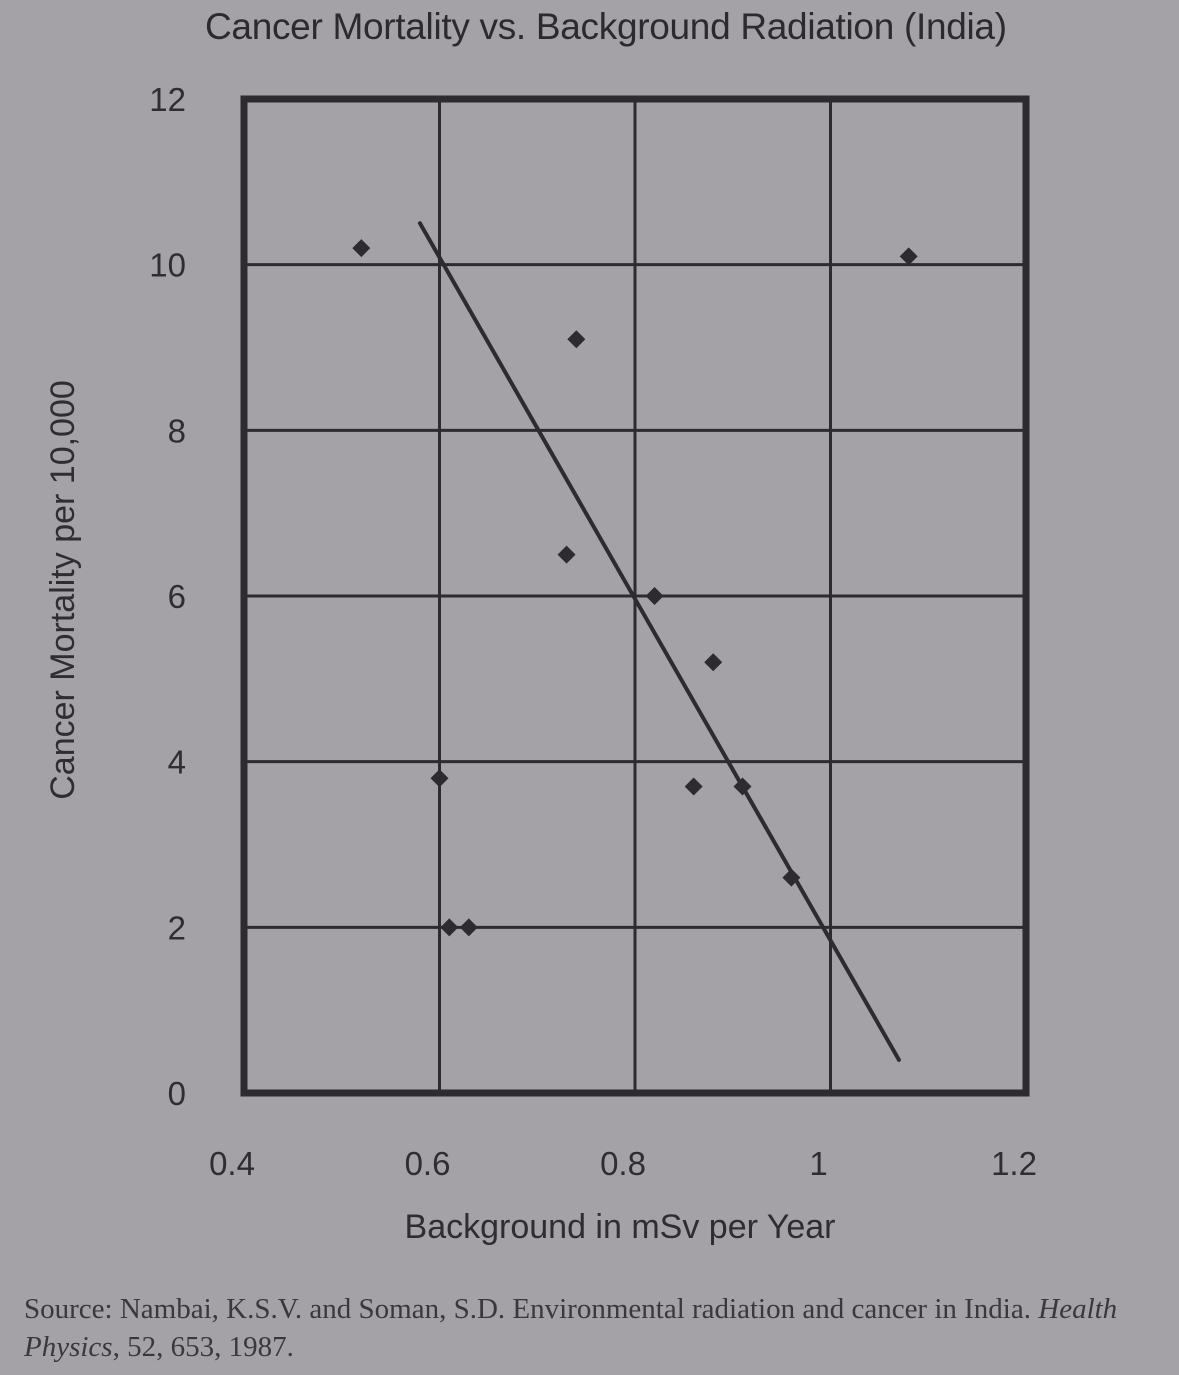  What do you see at coordinates (623, 1163) in the screenshot?
I see `x-tick-label: 0.8` at bounding box center [623, 1163].